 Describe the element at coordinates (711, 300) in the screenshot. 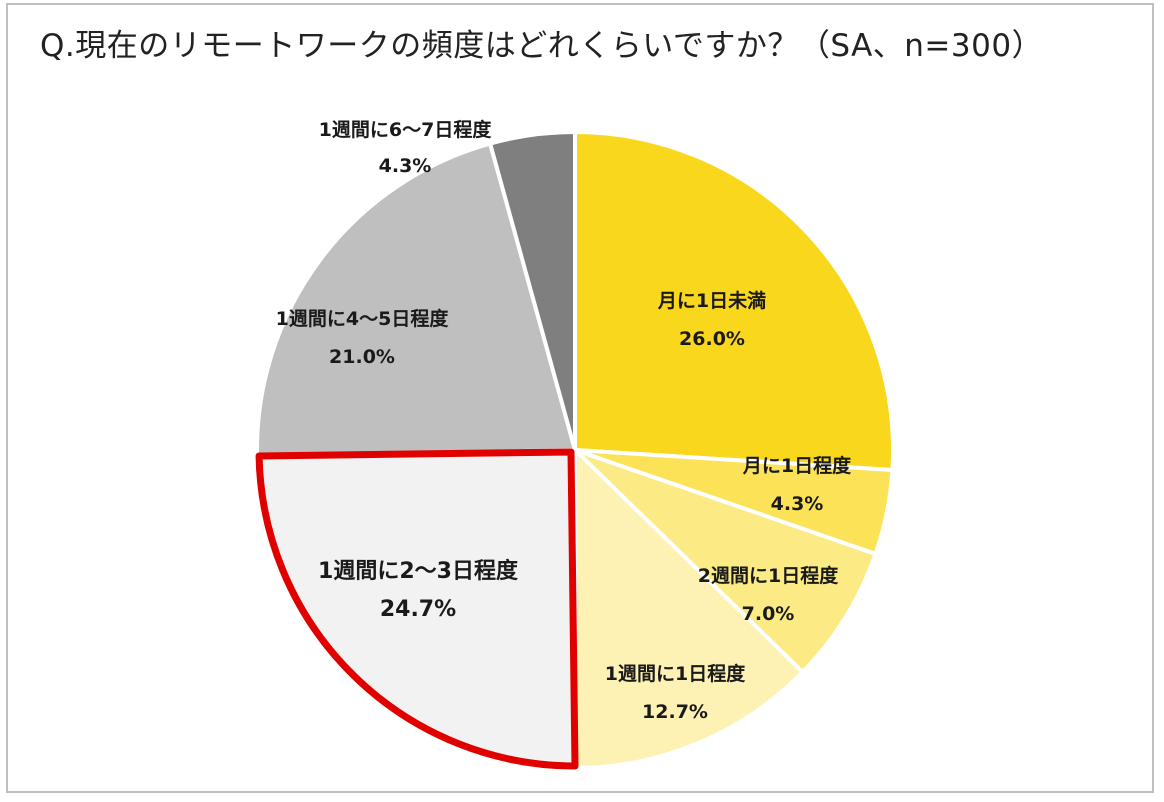

I see `slice-label: 月に1日未満` at that location.